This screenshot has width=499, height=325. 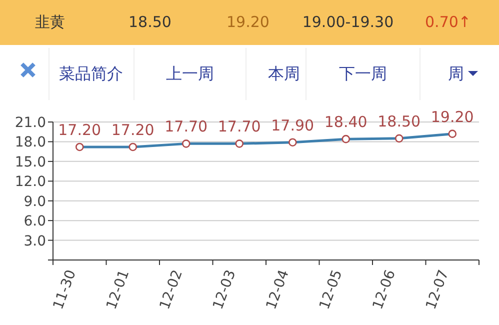 What do you see at coordinates (452, 117) in the screenshot?
I see `data-label: 19.20` at bounding box center [452, 117].